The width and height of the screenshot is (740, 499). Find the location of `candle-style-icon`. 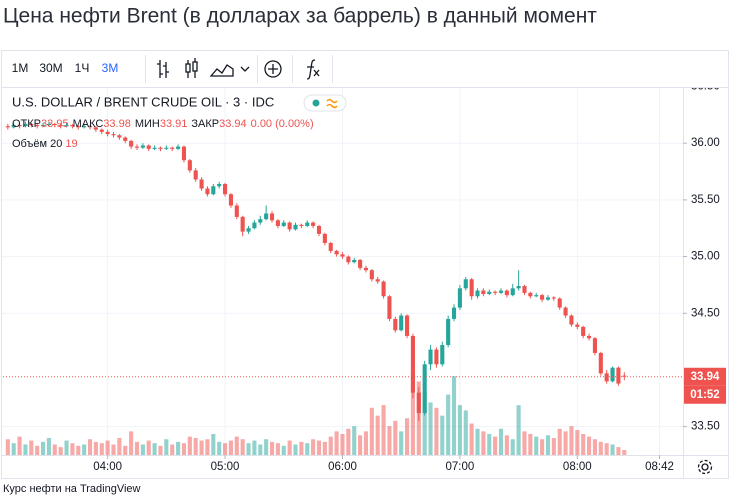

candle-style-icon is located at coordinates (191, 68).